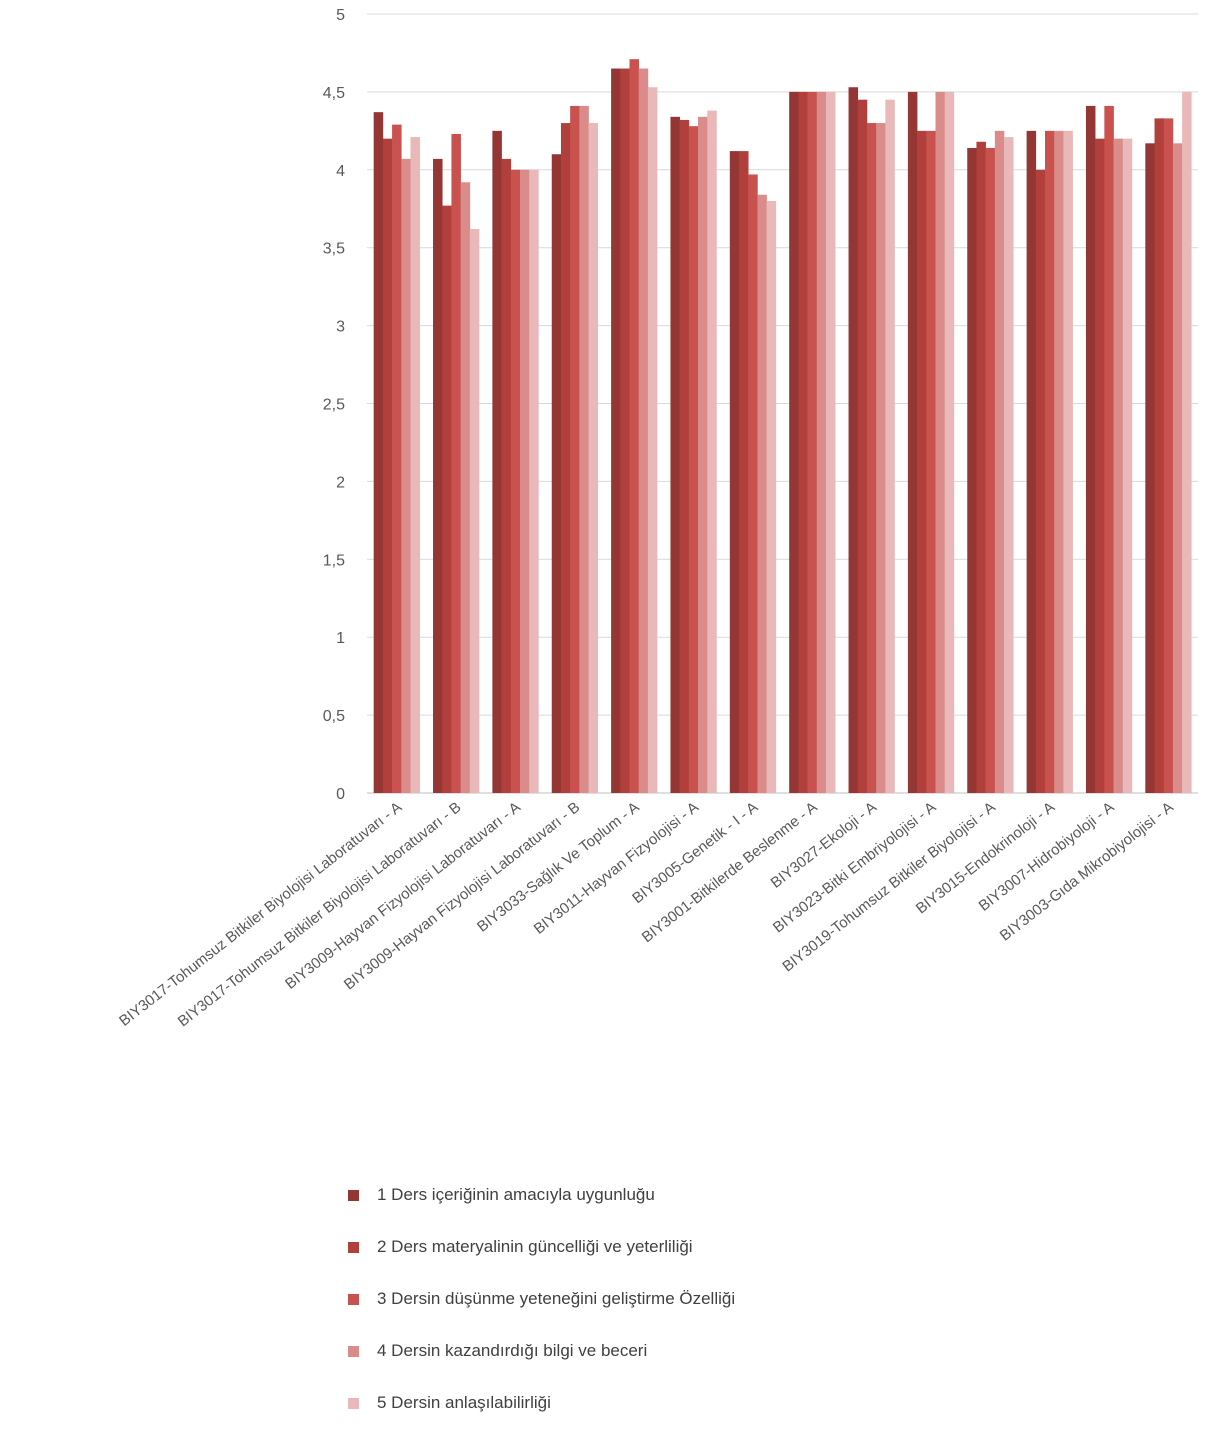 The height and width of the screenshot is (1442, 1205). Describe the element at coordinates (888, 887) in the screenshot. I see `x-tick-label: BIY3019-Tohumsuz Bitkiler Biyolojisi - A` at that location.